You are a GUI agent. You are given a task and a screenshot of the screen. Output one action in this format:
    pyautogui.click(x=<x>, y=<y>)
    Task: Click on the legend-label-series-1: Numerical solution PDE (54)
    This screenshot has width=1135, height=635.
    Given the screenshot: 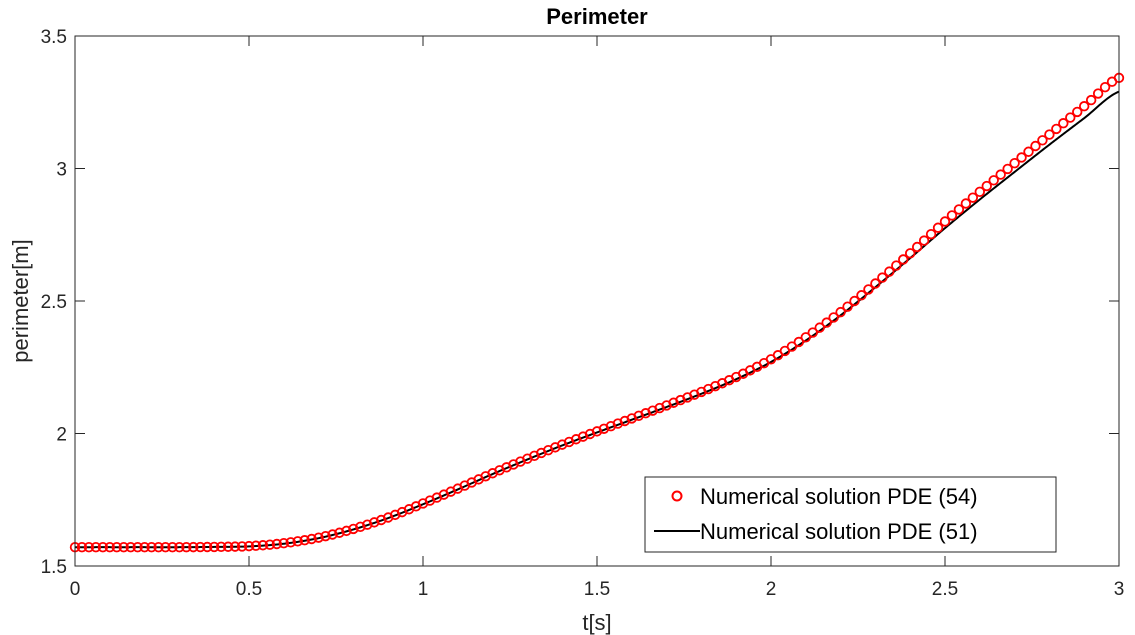 What is the action you would take?
    pyautogui.click(x=839, y=496)
    